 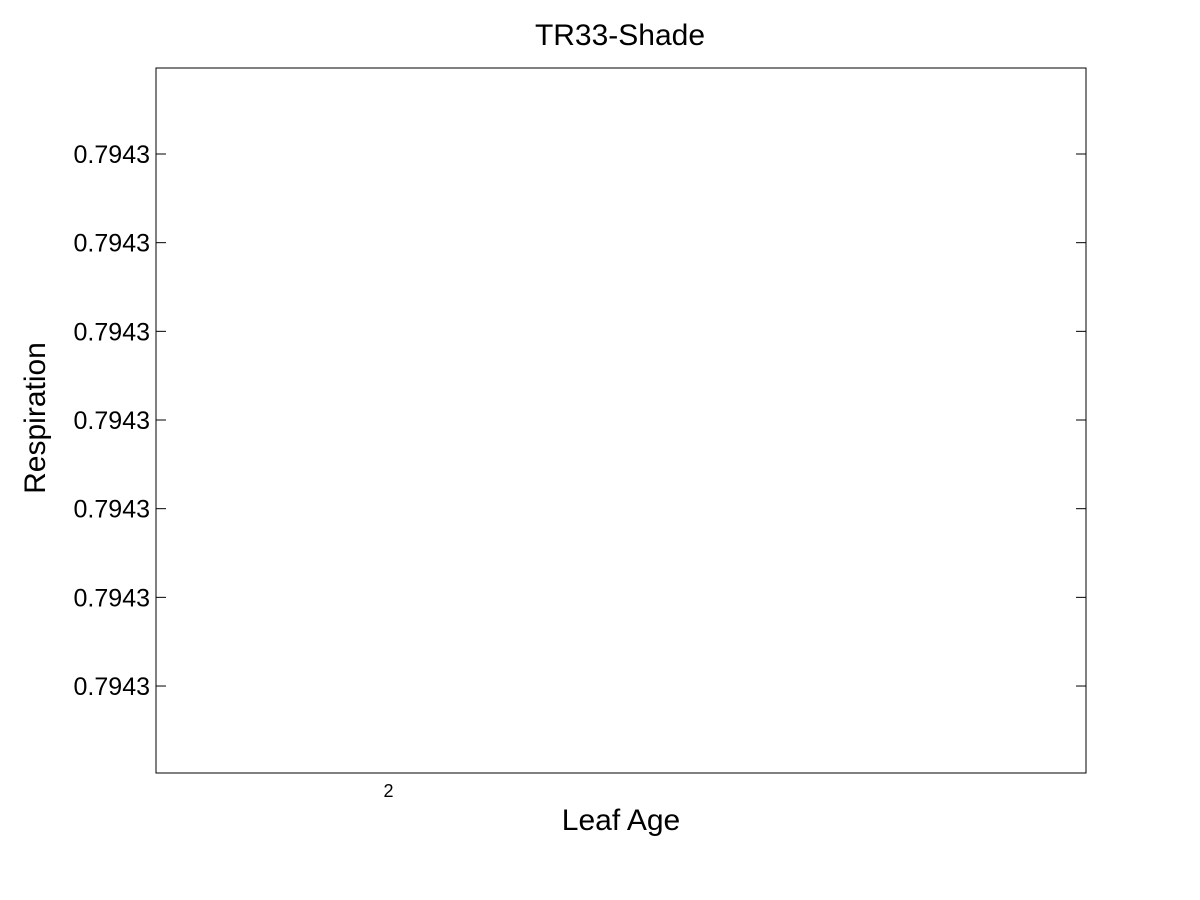 What do you see at coordinates (35, 418) in the screenshot?
I see `y-axis-label: Respiration` at bounding box center [35, 418].